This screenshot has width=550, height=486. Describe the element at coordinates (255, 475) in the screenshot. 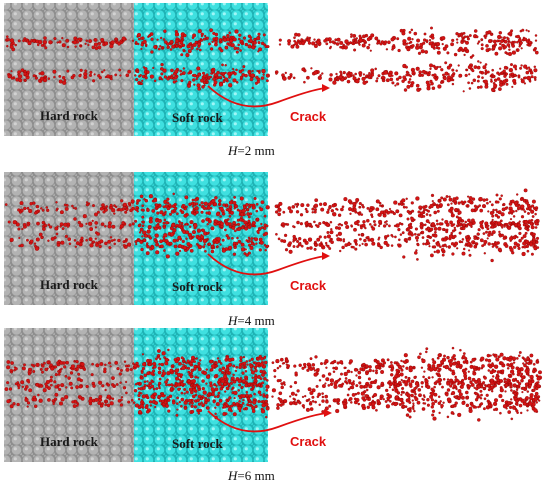

I see `caption-value: =6 mm` at that location.